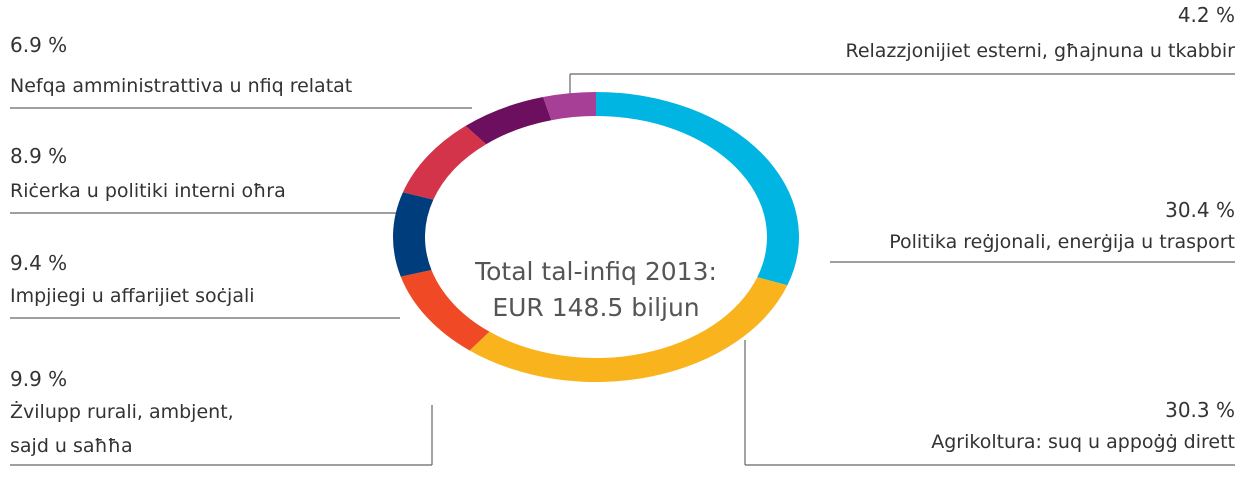 The height and width of the screenshot is (493, 1247). Describe the element at coordinates (1062, 242) in the screenshot. I see `category-label: Politika reġjonali, enerġija u trasport` at that location.